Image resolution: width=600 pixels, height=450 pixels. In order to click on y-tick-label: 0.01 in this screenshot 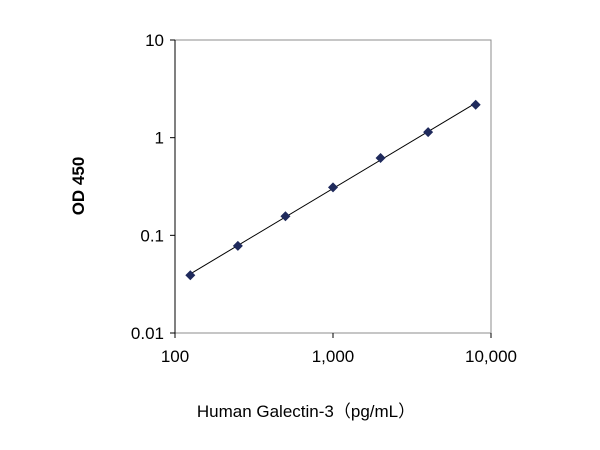, I will do `click(147, 333)`.